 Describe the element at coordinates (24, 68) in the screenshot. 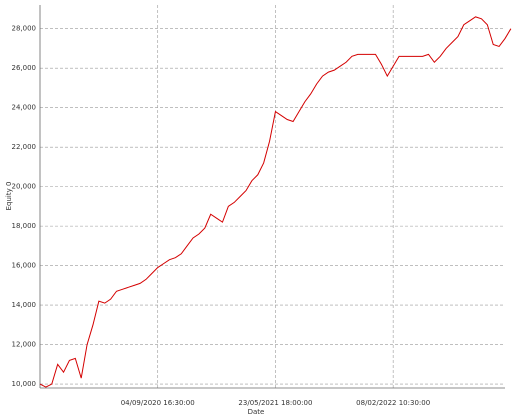

I see `y-tick-label: 26,000` at that location.